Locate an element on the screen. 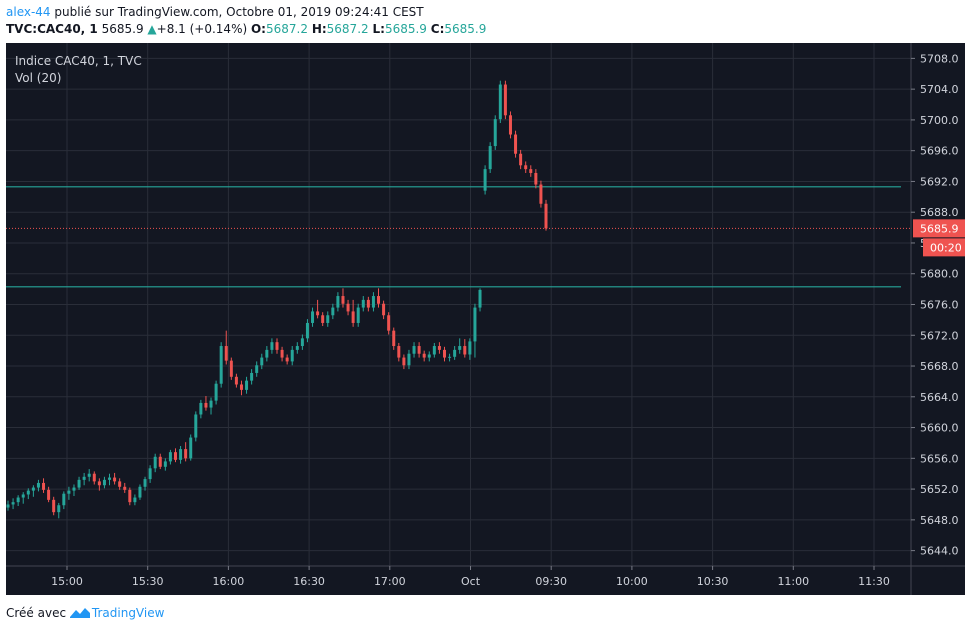 The width and height of the screenshot is (971, 632). price-tick-label-7: 5672.0 is located at coordinates (939, 335).